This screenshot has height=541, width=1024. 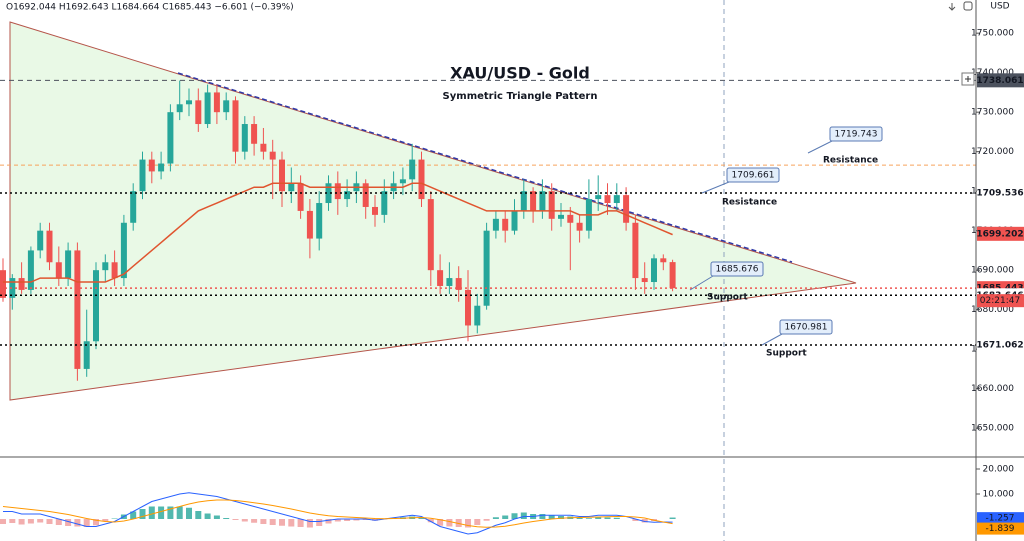 I want to click on toolbar-icons, so click(x=960, y=6).